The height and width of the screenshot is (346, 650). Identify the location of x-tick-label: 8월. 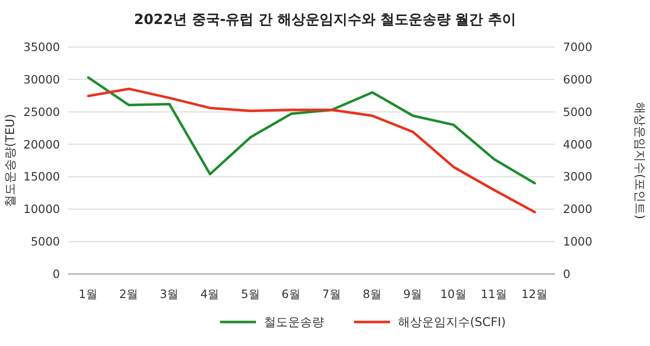
(372, 294).